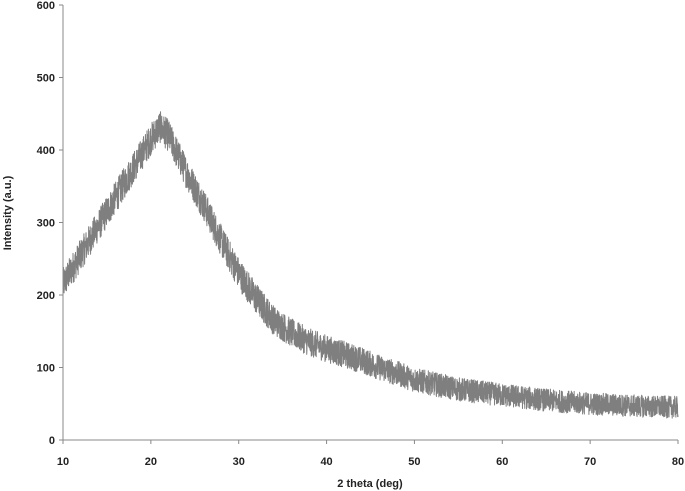 This screenshot has height=491, width=685. What do you see at coordinates (46, 224) in the screenshot?
I see `y-tick-label: 300` at bounding box center [46, 224].